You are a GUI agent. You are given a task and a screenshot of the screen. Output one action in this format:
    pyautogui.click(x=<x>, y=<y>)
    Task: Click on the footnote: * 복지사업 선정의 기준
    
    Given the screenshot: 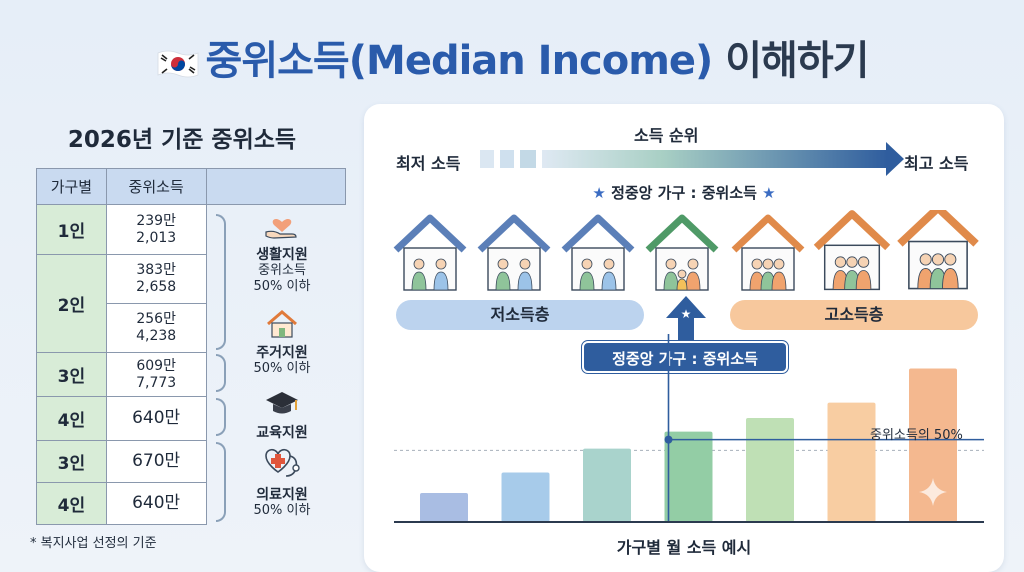 What is the action you would take?
    pyautogui.click(x=93, y=543)
    